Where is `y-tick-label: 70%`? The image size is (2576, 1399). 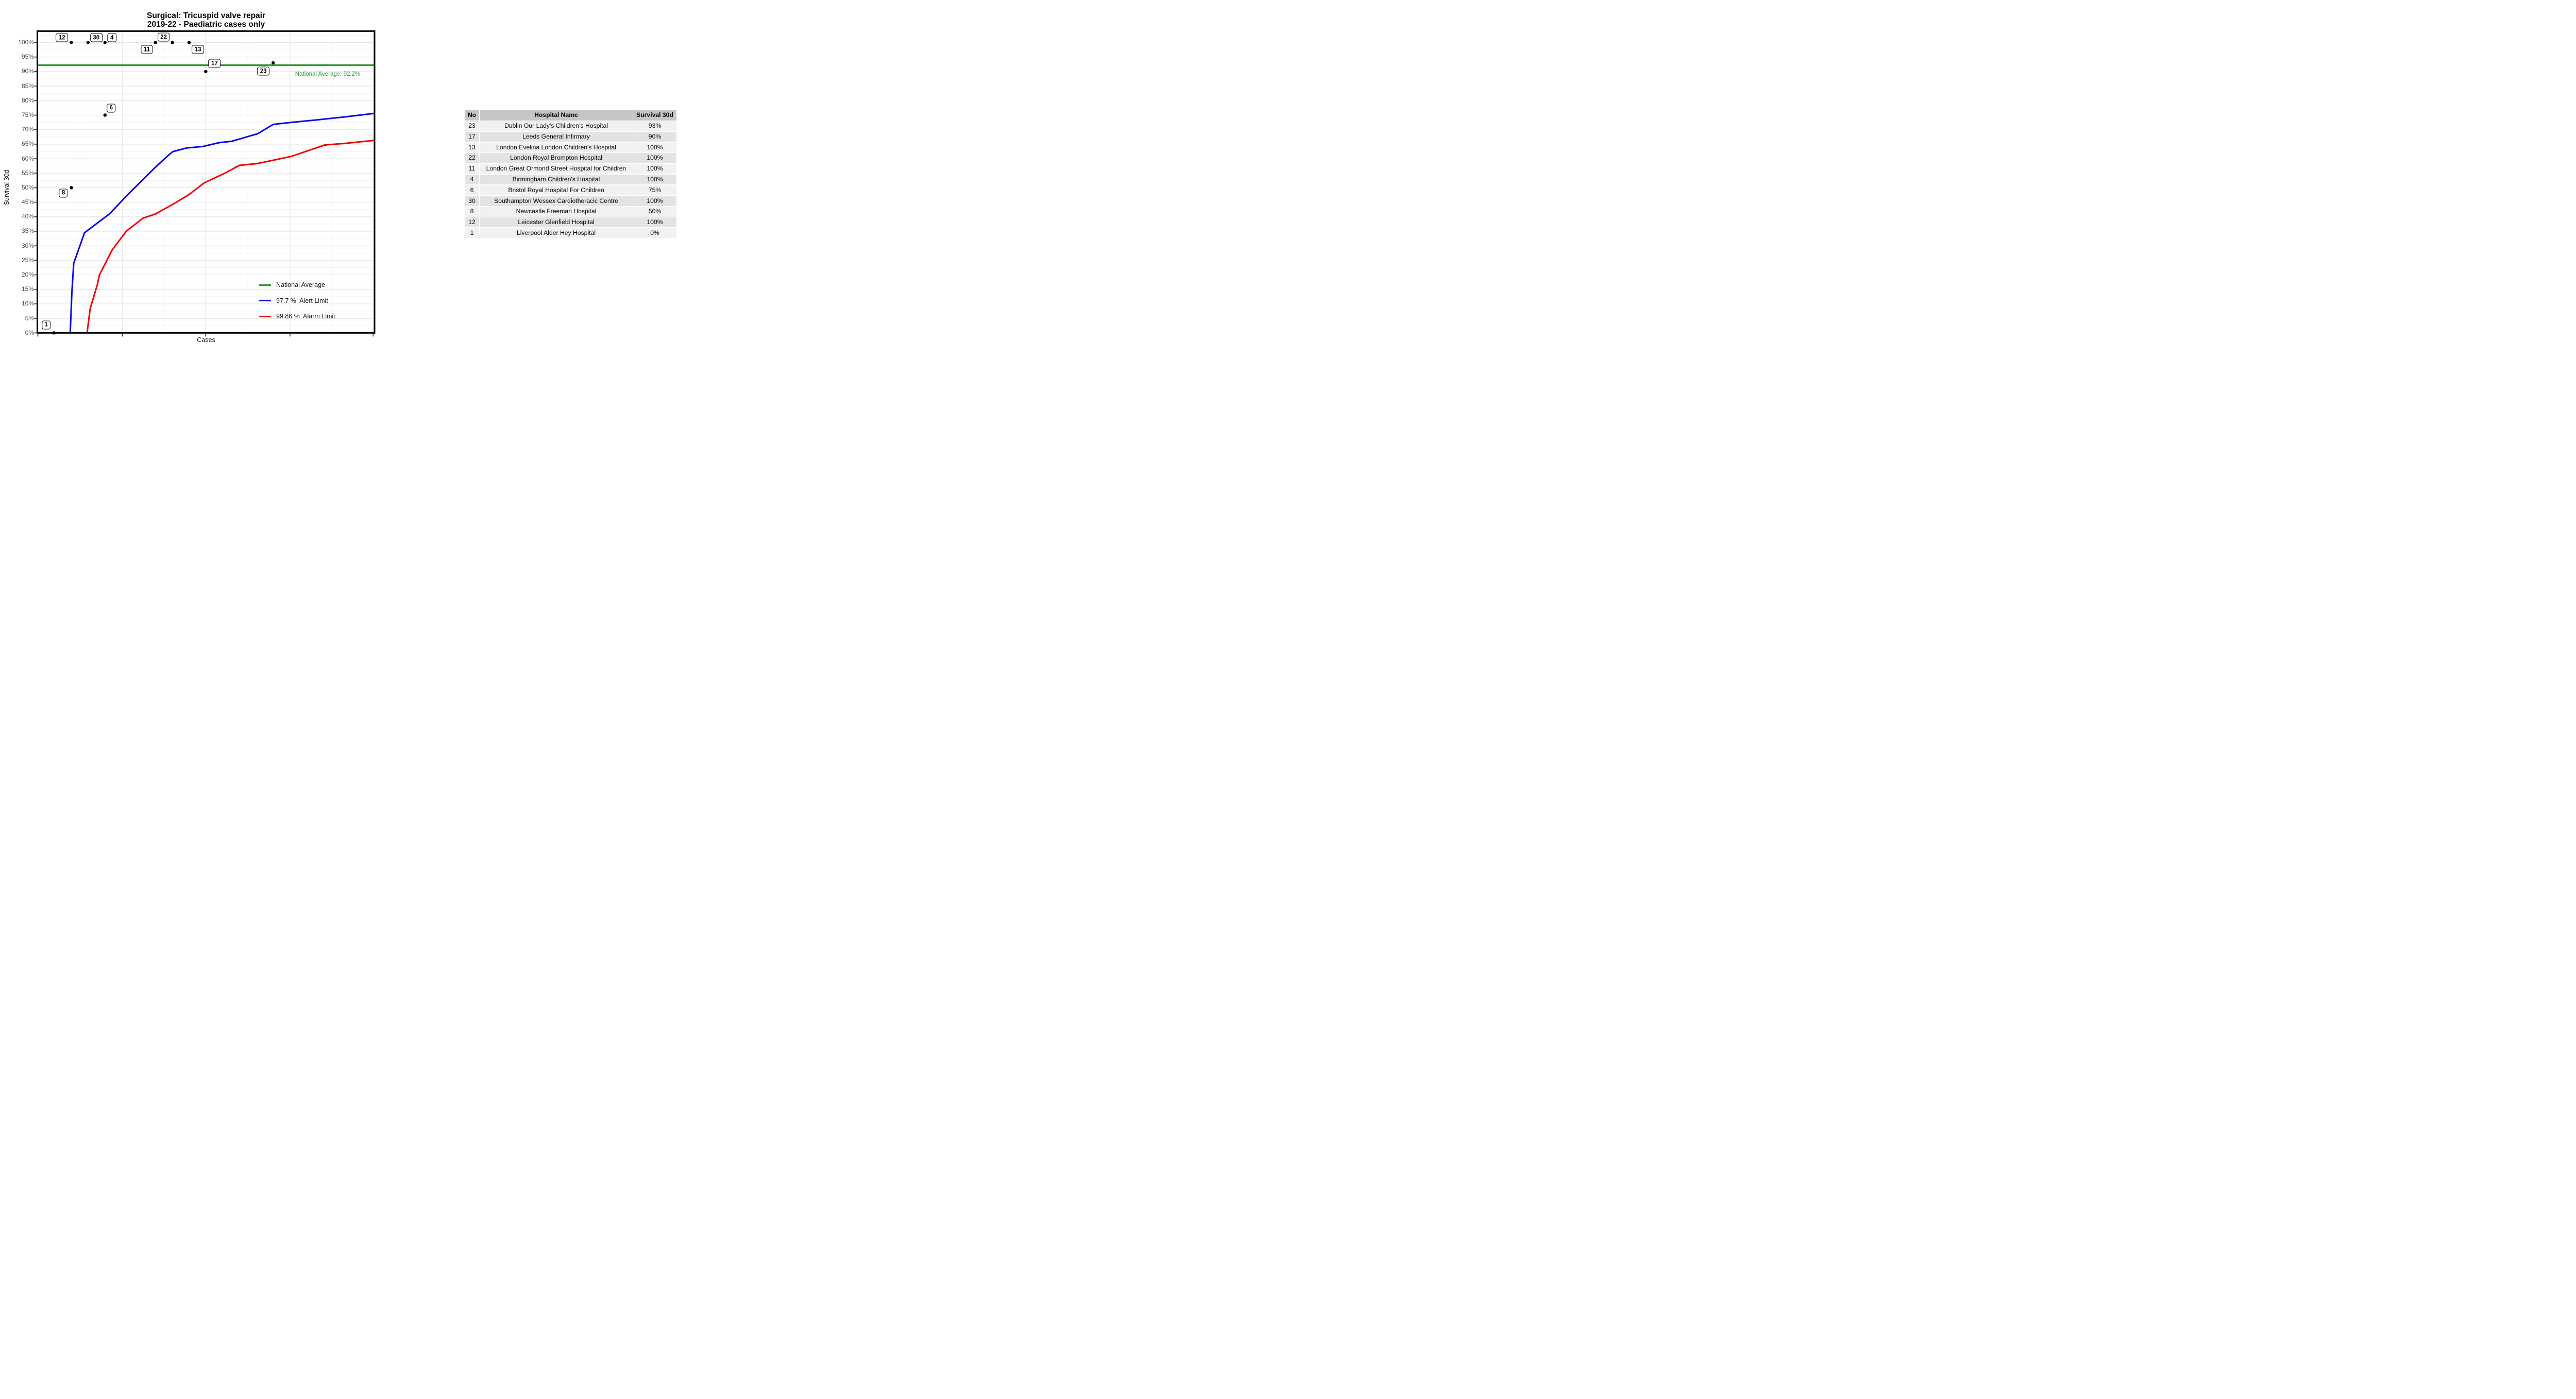
y-tick-label: 70% is located at coordinates (27, 129).